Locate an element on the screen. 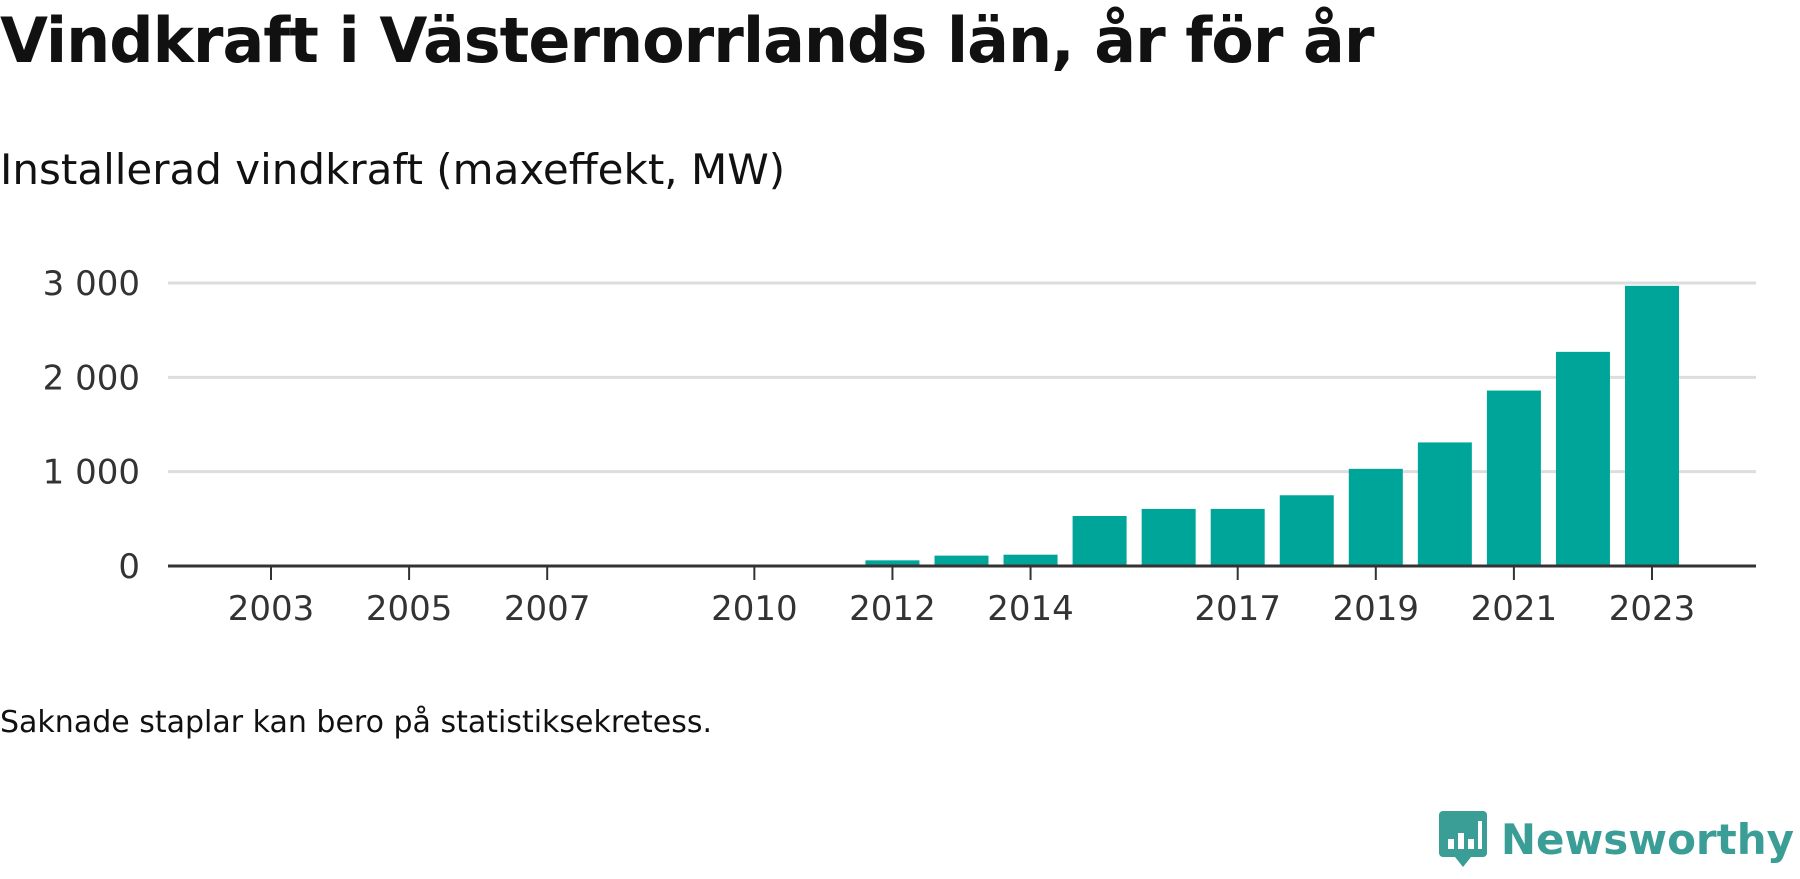  brand-name: Newsworthy is located at coordinates (1647, 839).